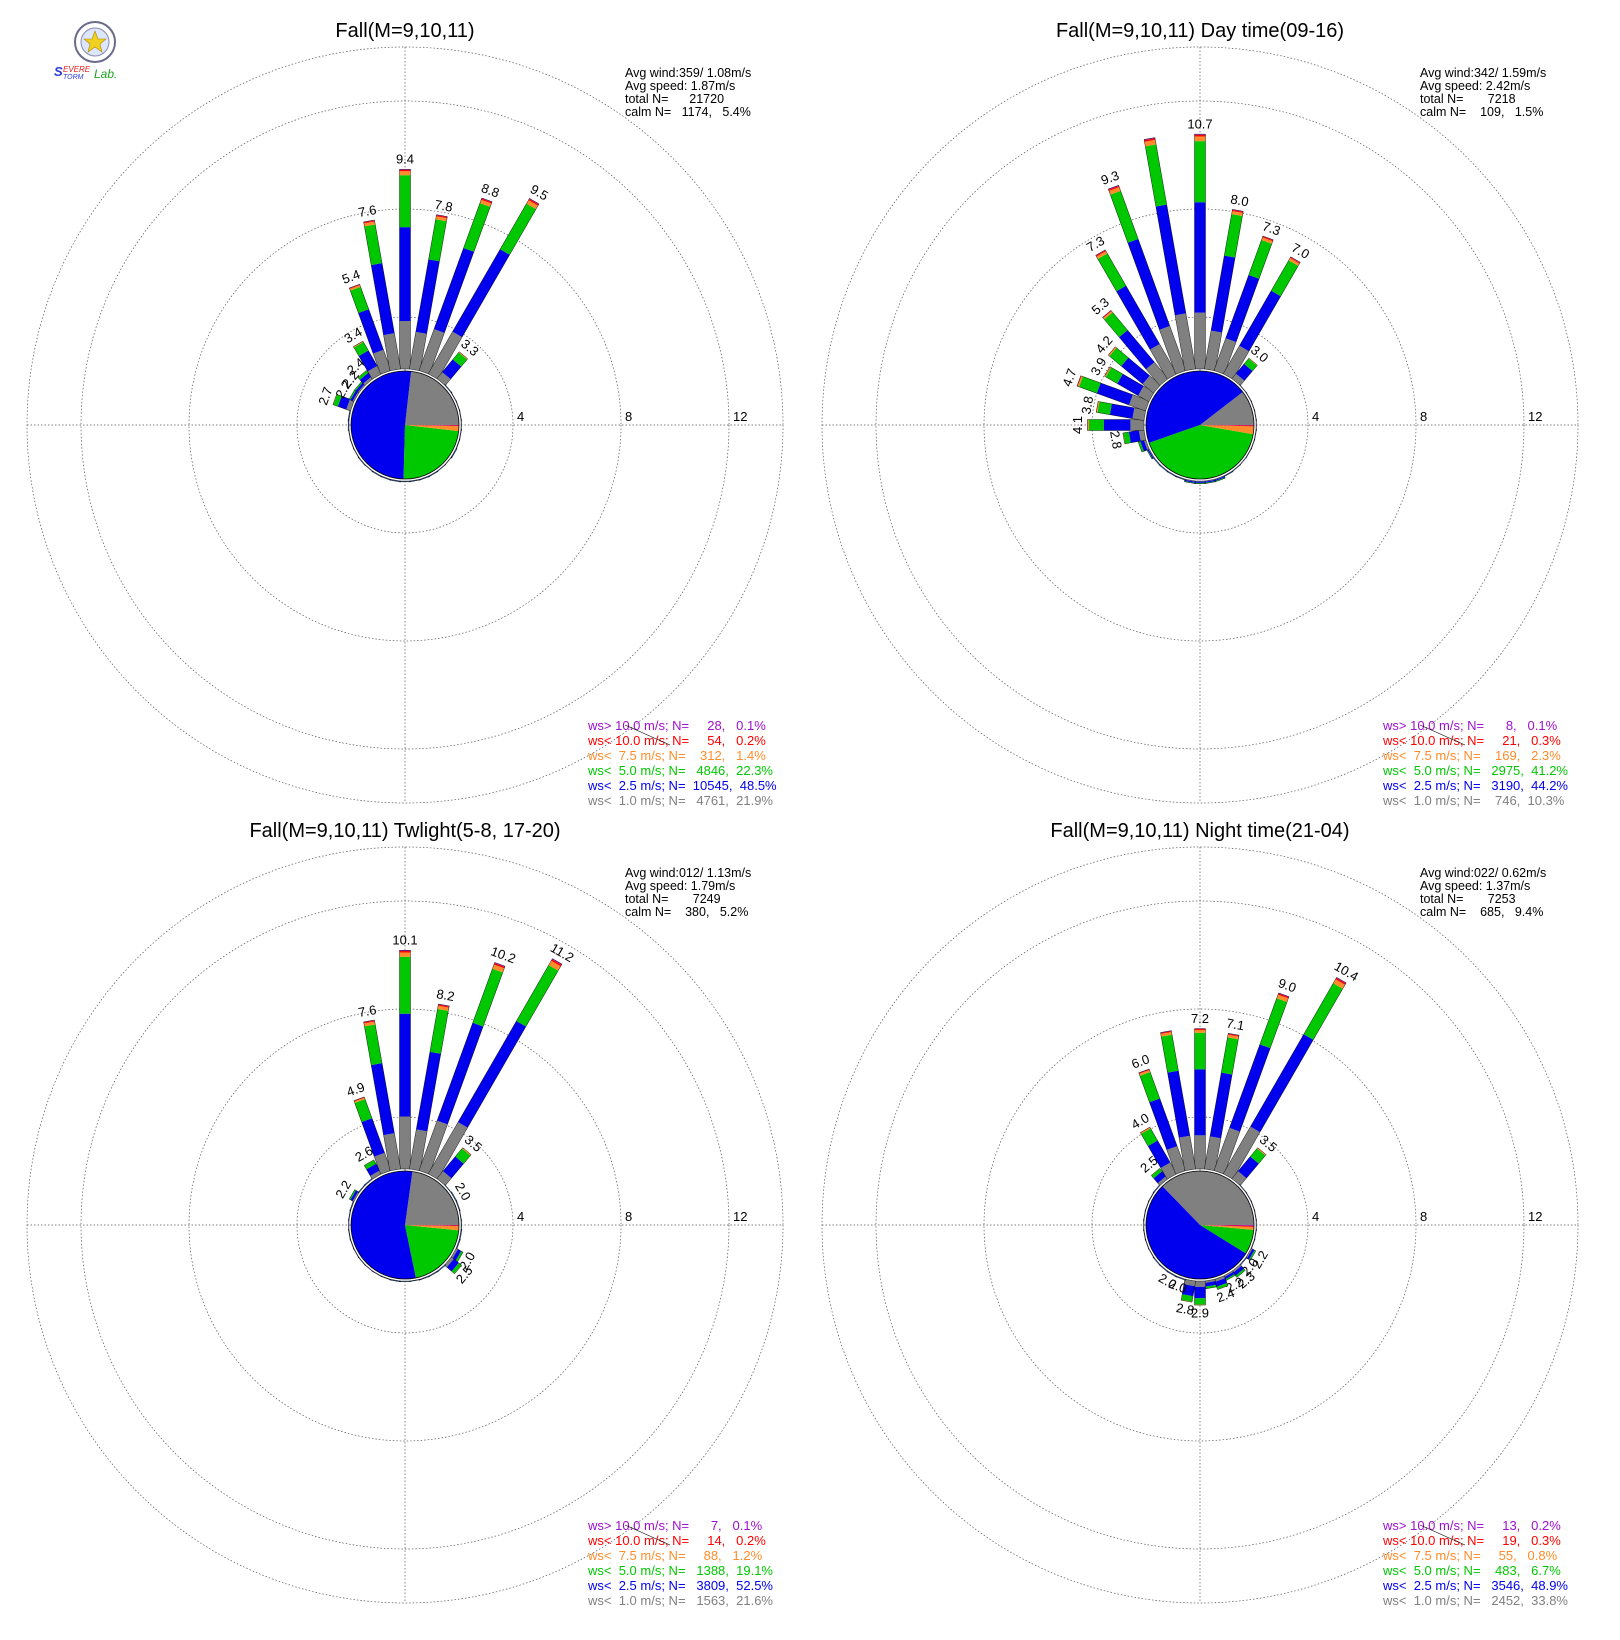  I want to click on stats-line: total N= 7253, so click(1468, 899).